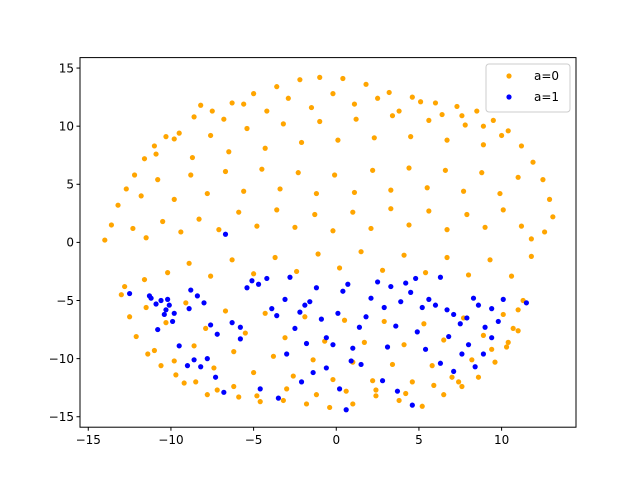 This screenshot has height=480, width=640. I want to click on y-tick-label: −15, so click(61, 417).